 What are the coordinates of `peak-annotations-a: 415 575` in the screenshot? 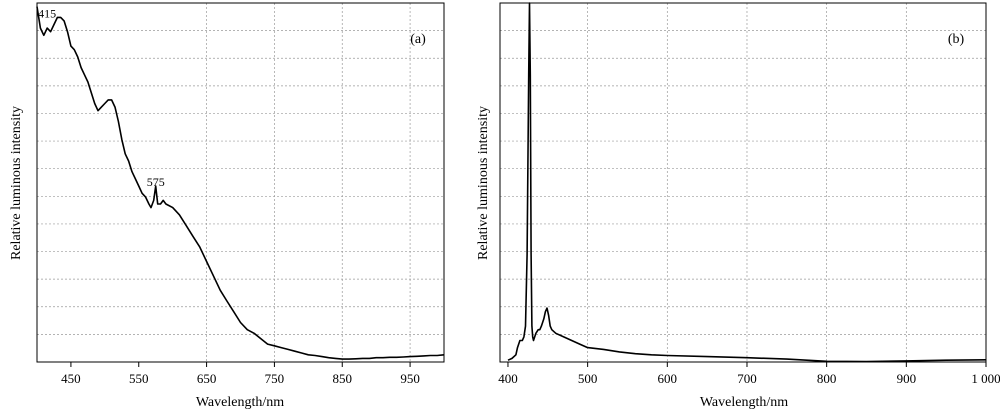 It's located at (101, 97).